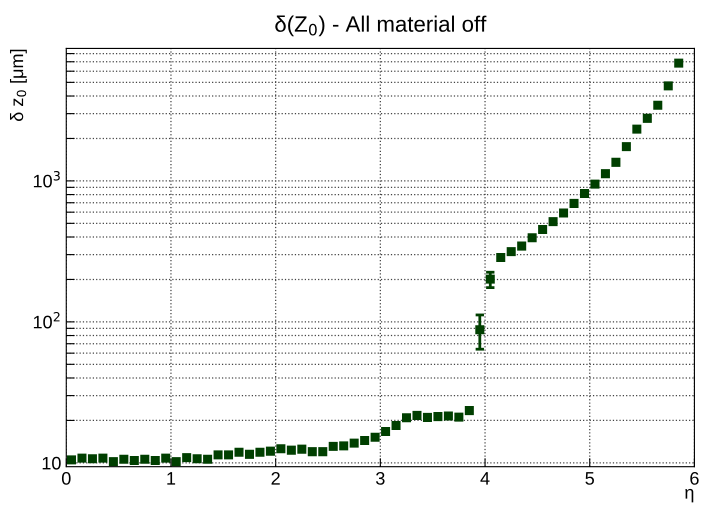 The width and height of the screenshot is (705, 510). Describe the element at coordinates (689, 495) in the screenshot. I see `x-axis-title: η` at that location.